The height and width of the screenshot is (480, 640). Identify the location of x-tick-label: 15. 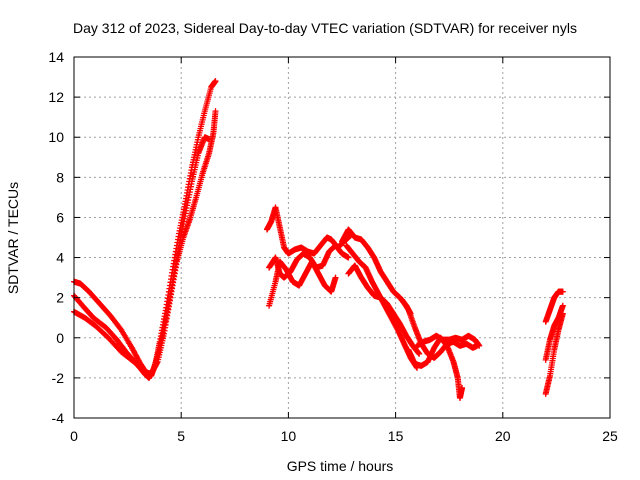
(396, 436).